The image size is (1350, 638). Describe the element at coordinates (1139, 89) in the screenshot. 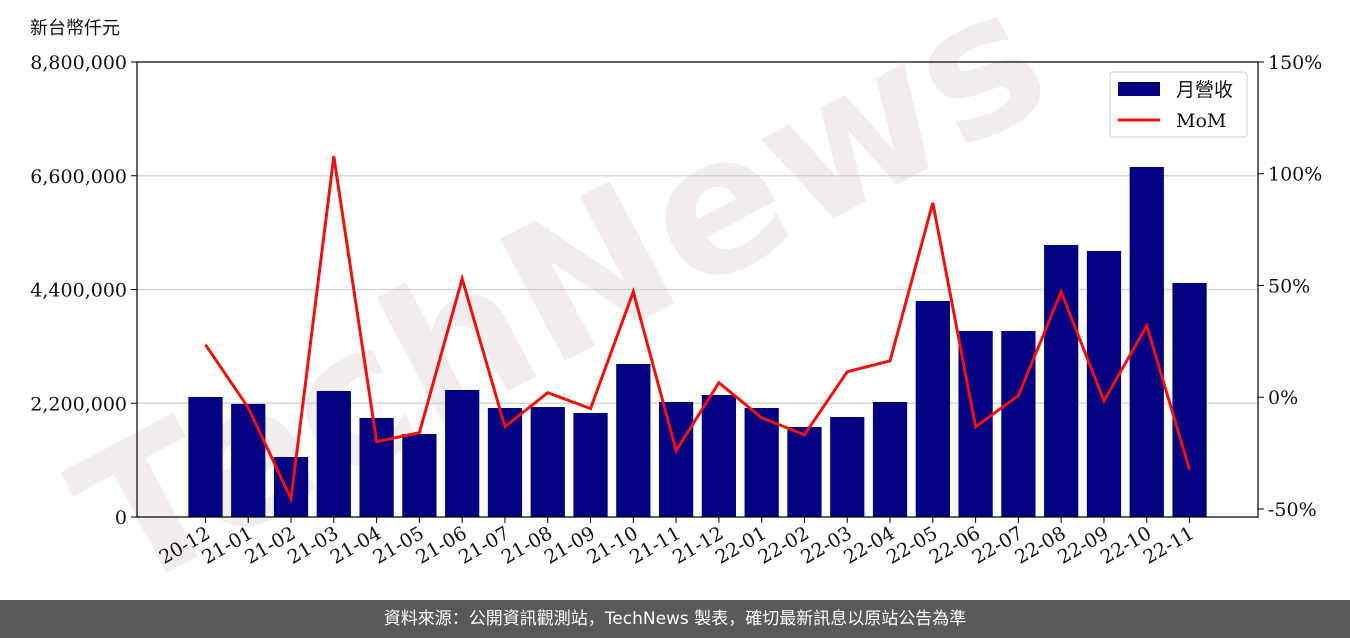

I see `legend-swatch` at that location.